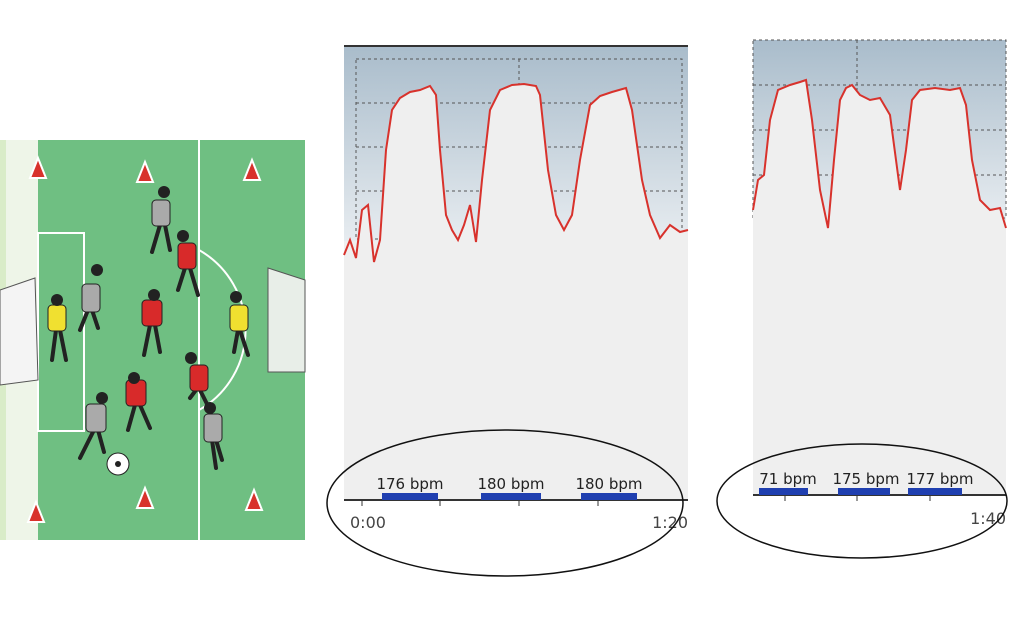 This screenshot has width=1024, height=625. I want to click on bpm-label: 176 bpm, so click(409, 484).